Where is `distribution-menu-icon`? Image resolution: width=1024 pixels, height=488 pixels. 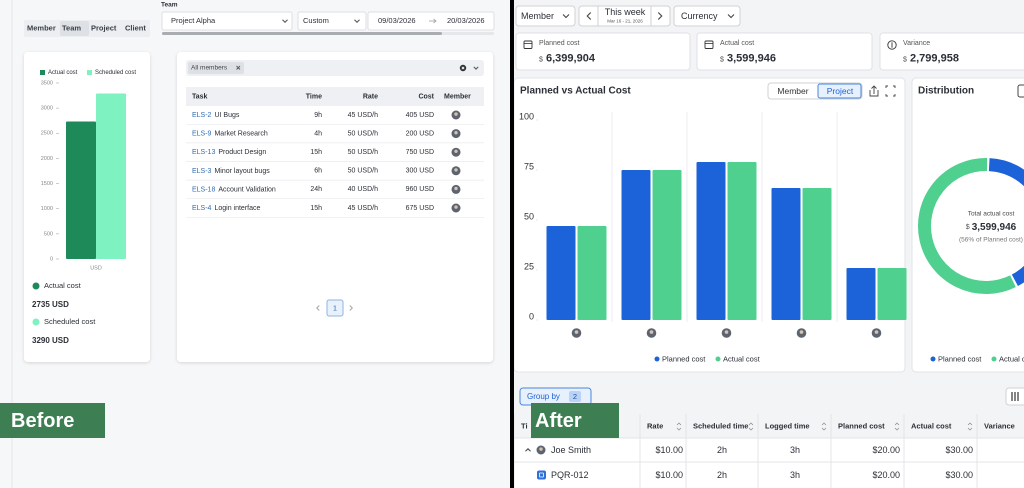
distribution-menu-icon is located at coordinates (1020, 91).